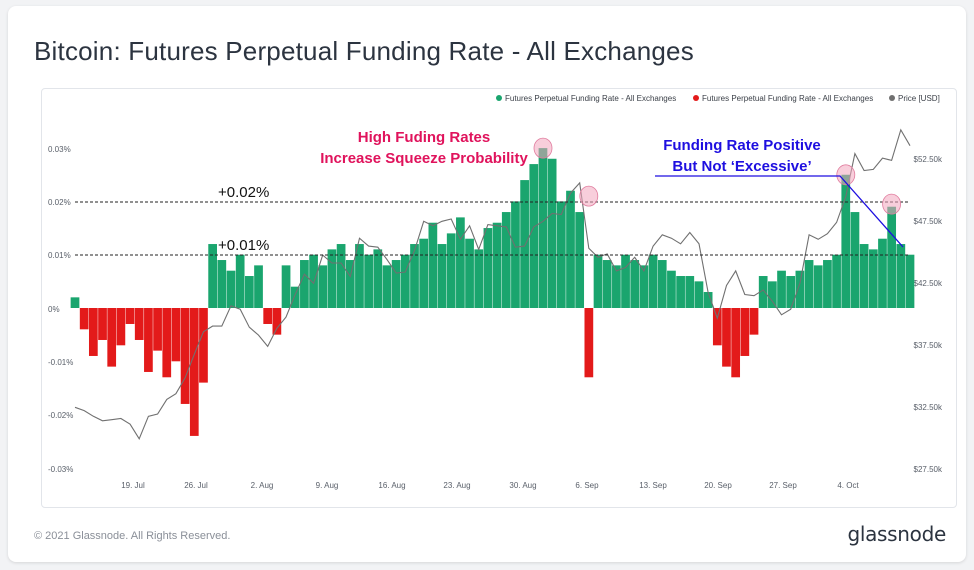 Image resolution: width=974 pixels, height=570 pixels. I want to click on y-tick-label: -0.01%, so click(60, 362).